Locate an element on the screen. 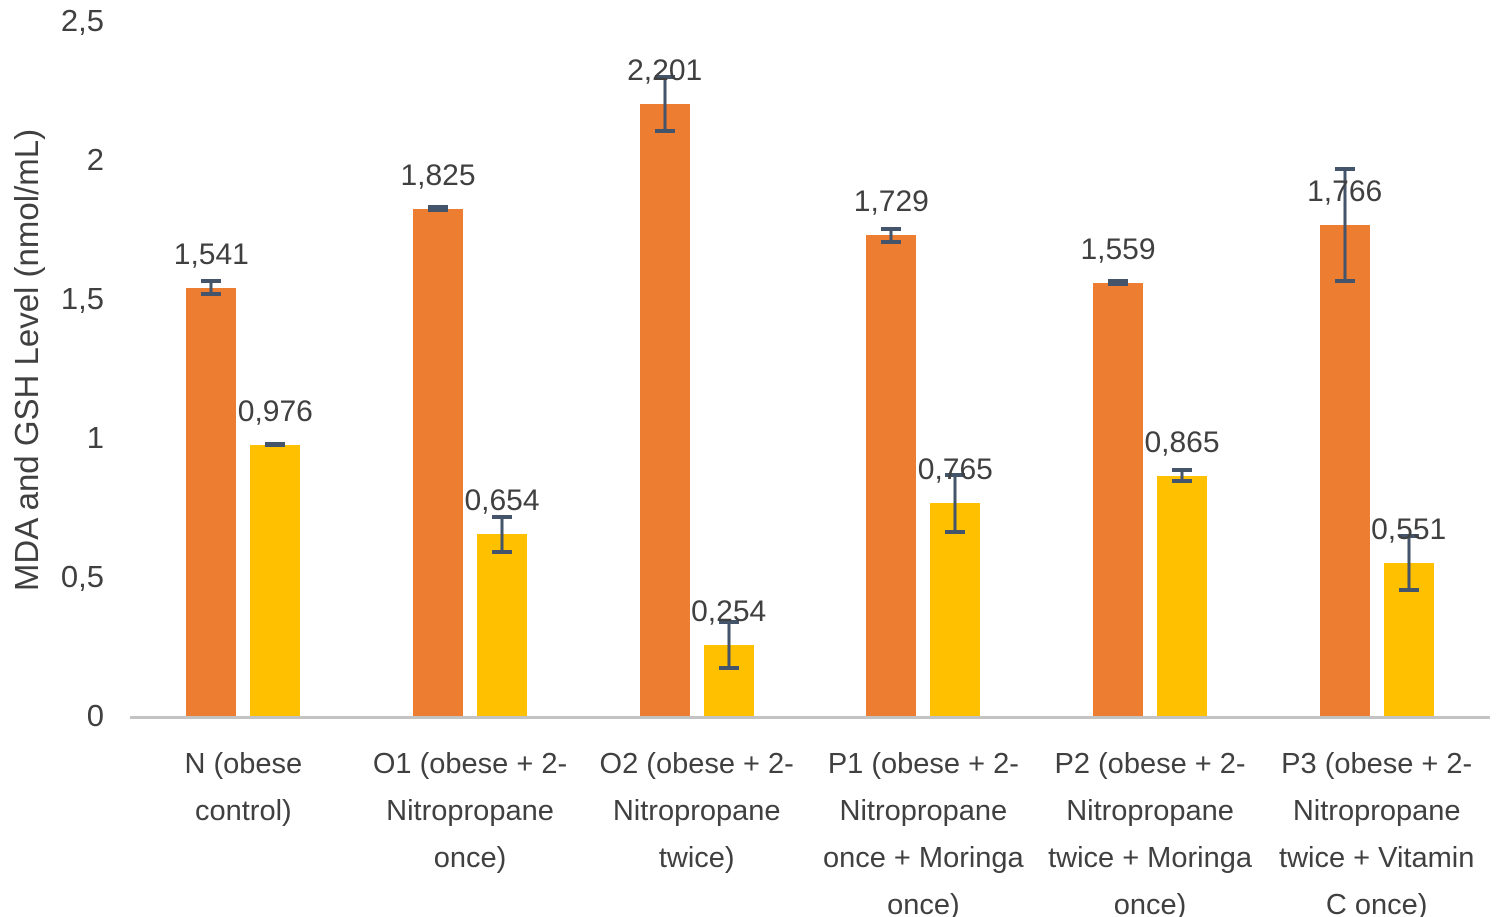 This screenshot has width=1512, height=917. data-label: 2,201 is located at coordinates (665, 71).